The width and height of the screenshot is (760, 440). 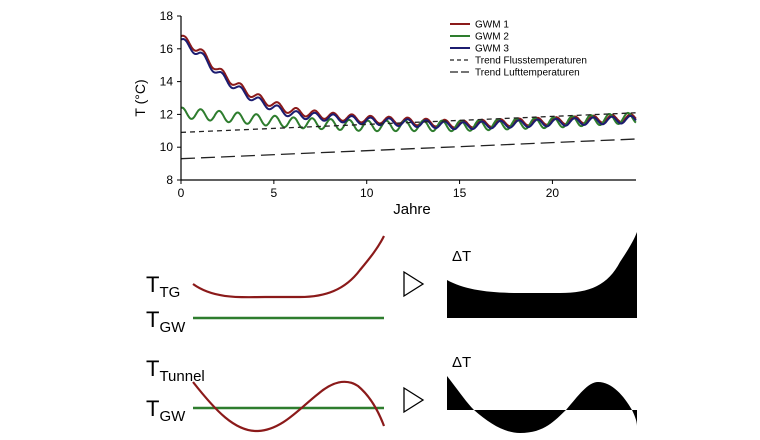 What do you see at coordinates (169, 180) in the screenshot?
I see `y-tick-label: 8` at bounding box center [169, 180].